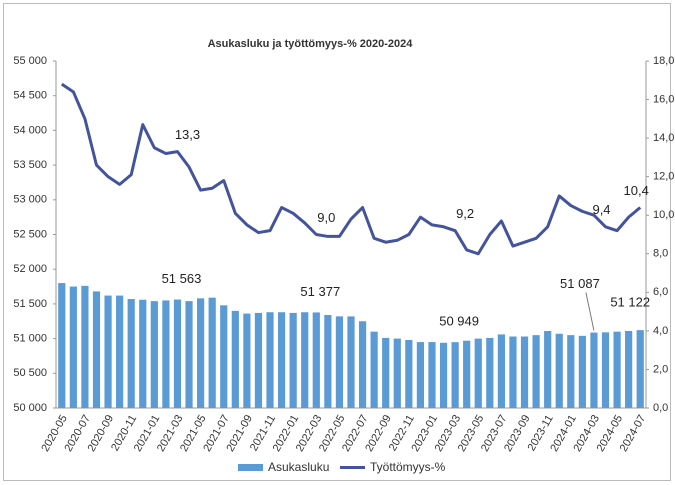 The image size is (675, 485). Describe the element at coordinates (30, 96) in the screenshot. I see `y-tick-label: 54 500` at that location.